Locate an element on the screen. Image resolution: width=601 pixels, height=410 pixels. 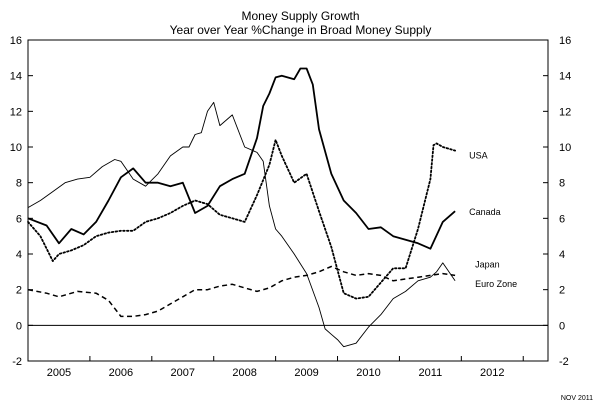
x-tick-label: 2006 is located at coordinates (121, 373).